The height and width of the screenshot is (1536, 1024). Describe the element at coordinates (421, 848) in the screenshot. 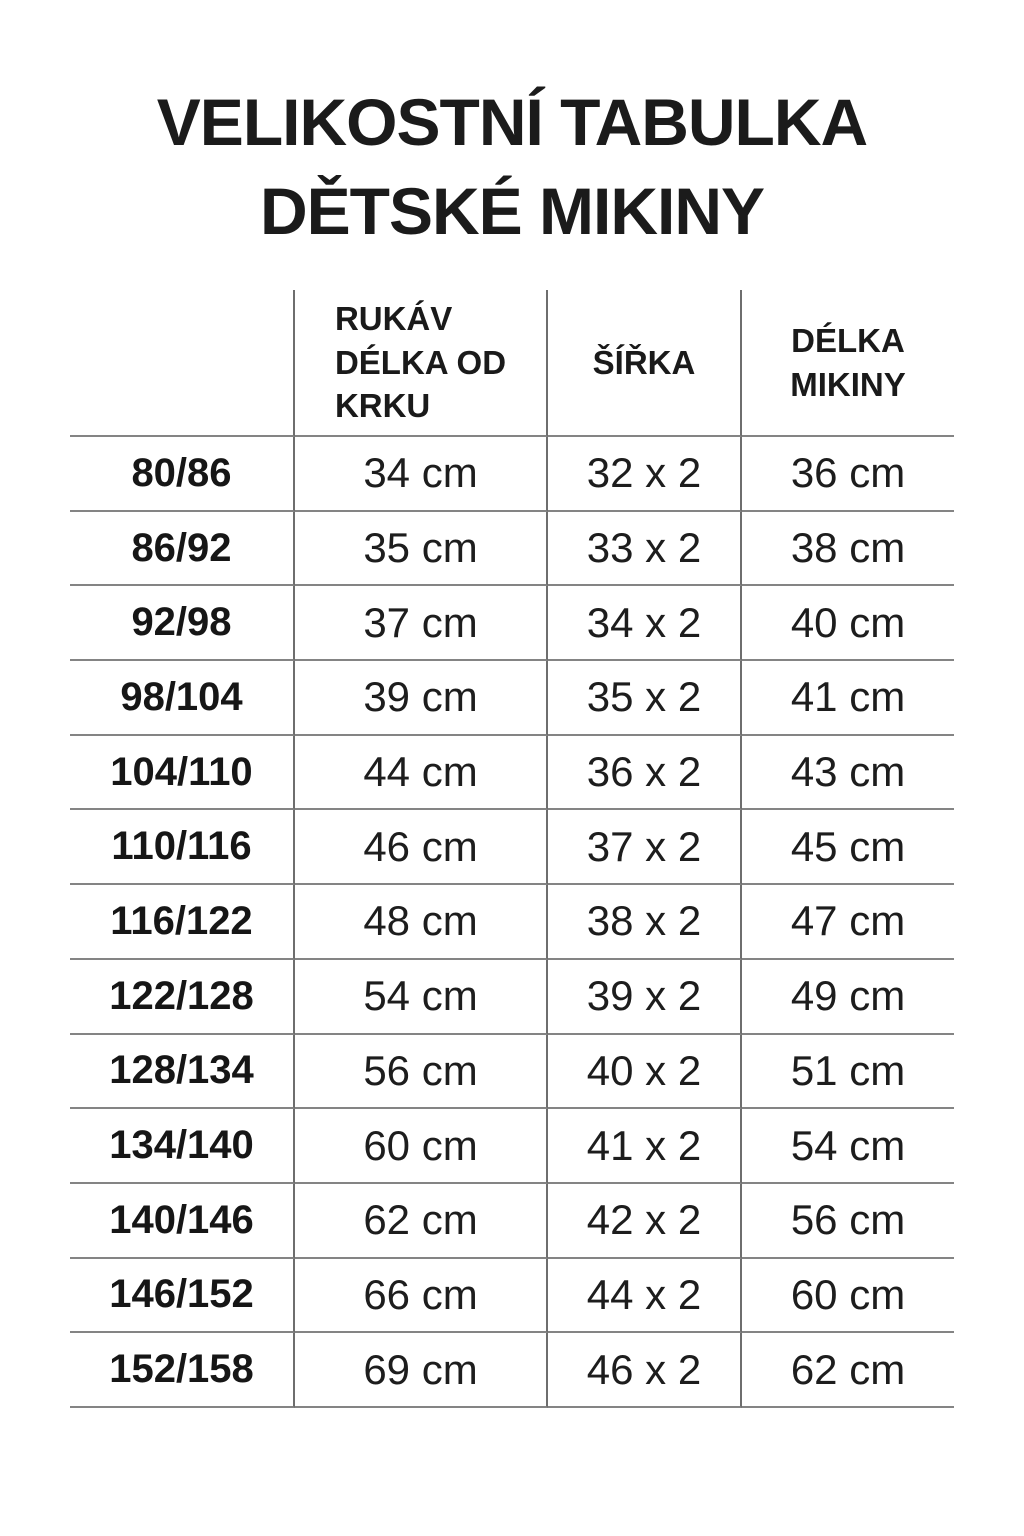

I see `sleeve-cell: 46 cm` at that location.